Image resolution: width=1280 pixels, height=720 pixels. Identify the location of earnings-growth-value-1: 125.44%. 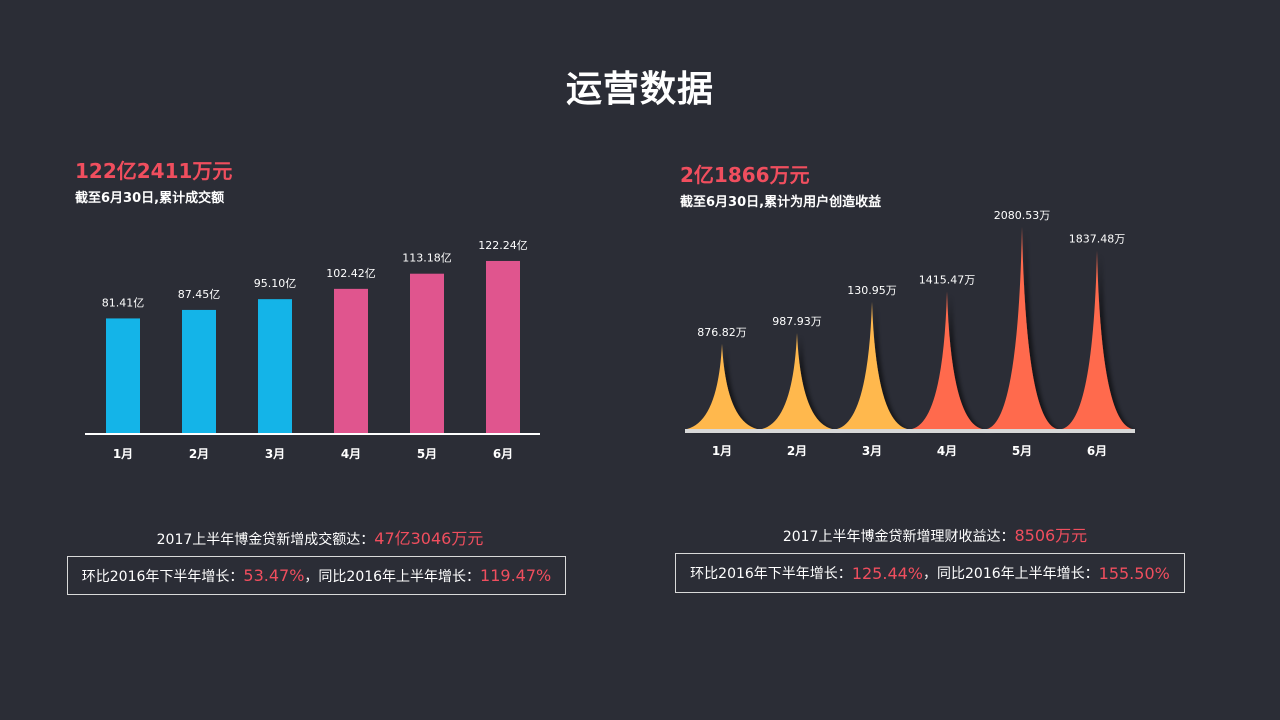
(887, 573).